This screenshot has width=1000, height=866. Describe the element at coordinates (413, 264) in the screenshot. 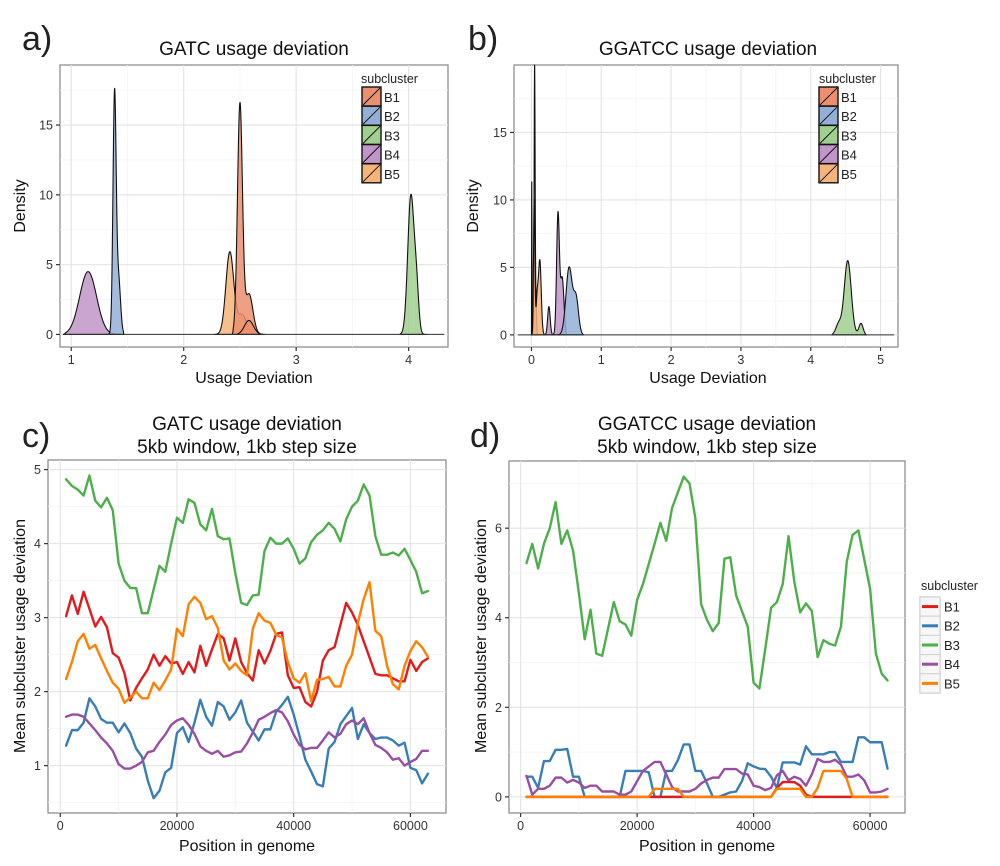

I see `panel-a-density-b3` at that location.